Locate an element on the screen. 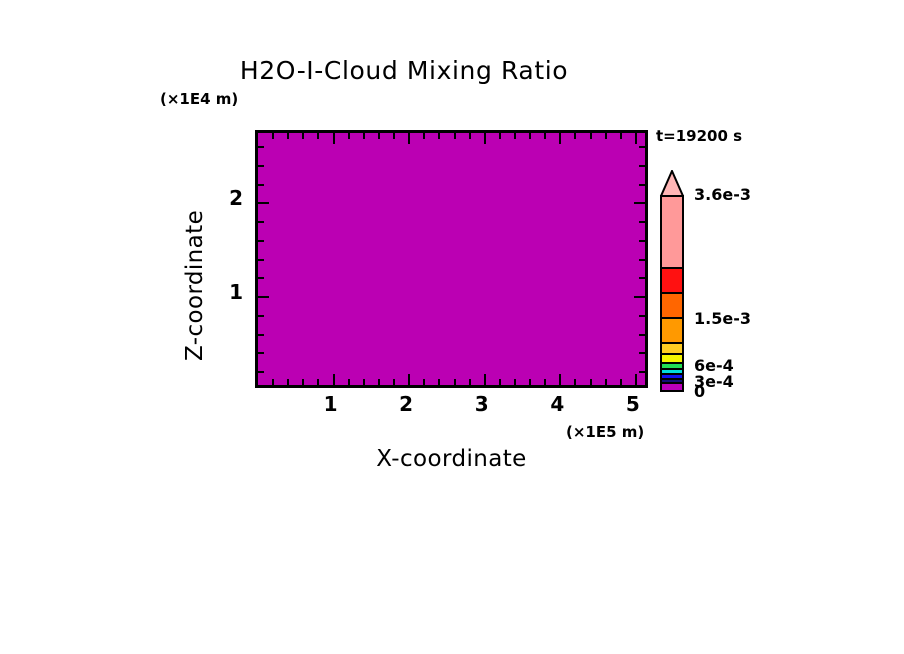 The height and width of the screenshot is (654, 904). y-tick-label: 1 is located at coordinates (236, 292).